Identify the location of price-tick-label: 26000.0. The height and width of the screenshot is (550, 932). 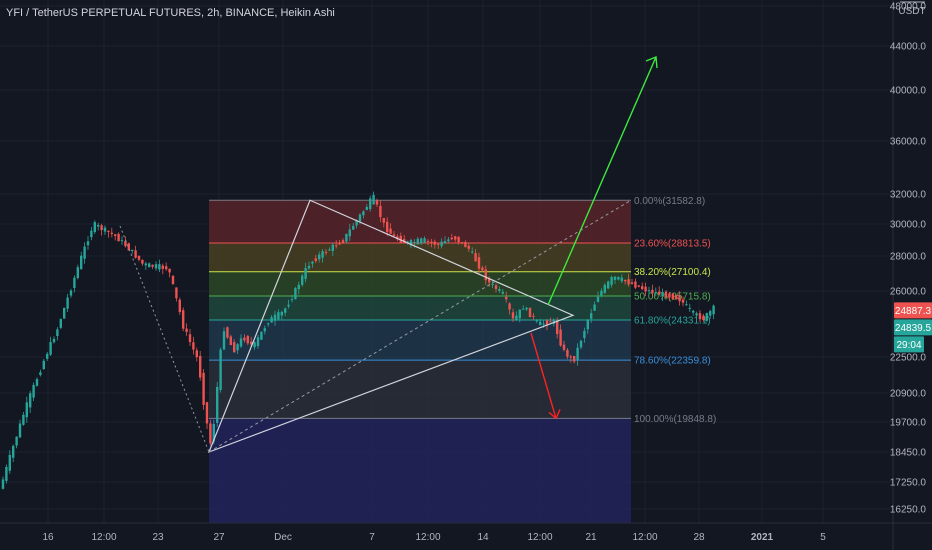
(908, 292).